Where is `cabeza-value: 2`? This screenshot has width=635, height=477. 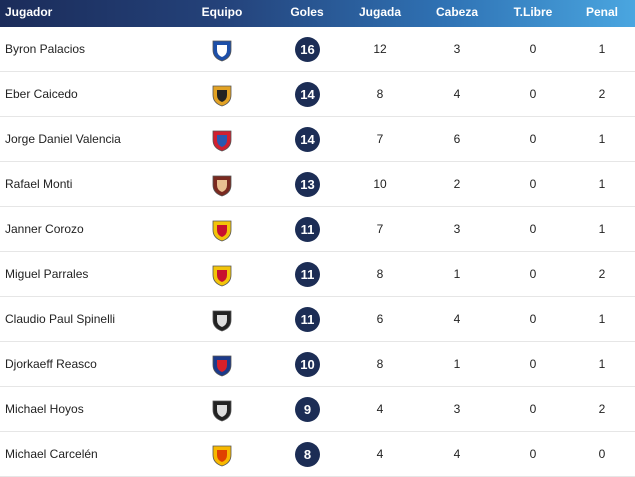 cabeza-value: 2 is located at coordinates (457, 184).